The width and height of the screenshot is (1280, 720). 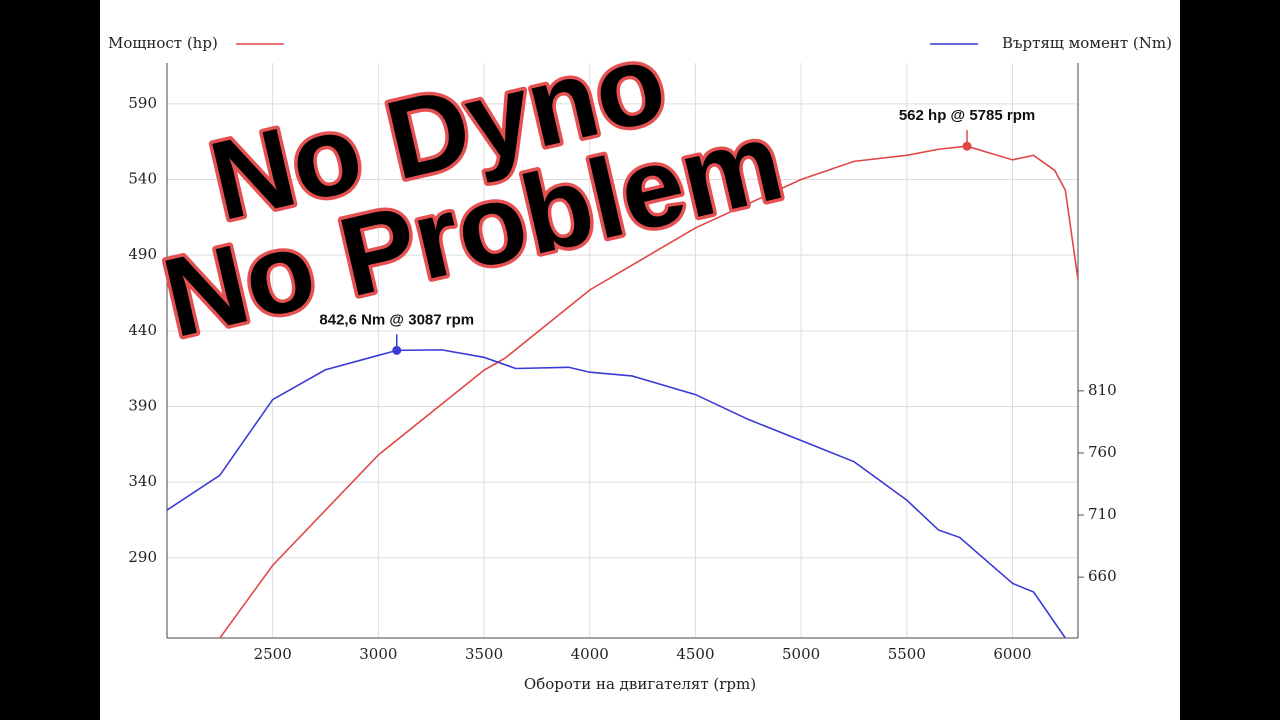 I want to click on peak-label: 842,6 Nm @ 3087 rpm, so click(x=396, y=319).